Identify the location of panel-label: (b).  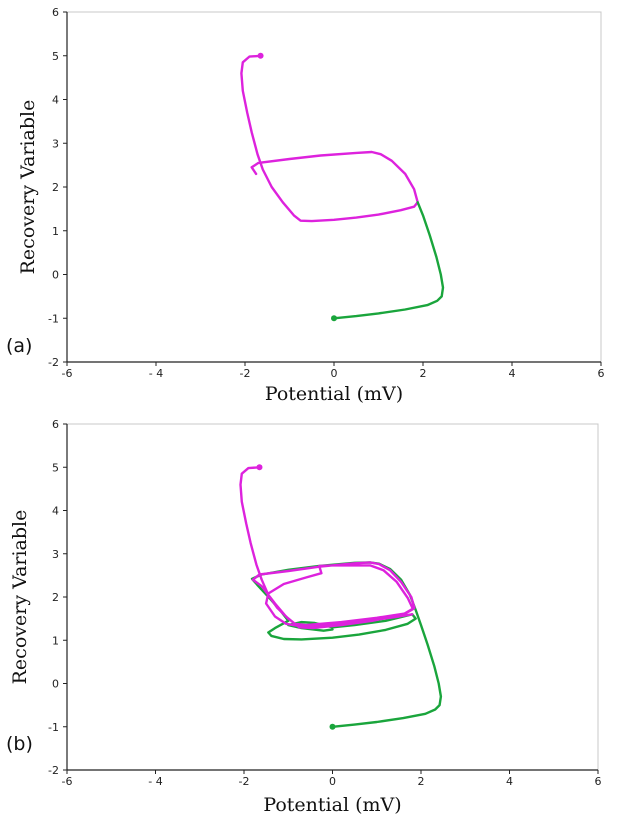
(19, 744).